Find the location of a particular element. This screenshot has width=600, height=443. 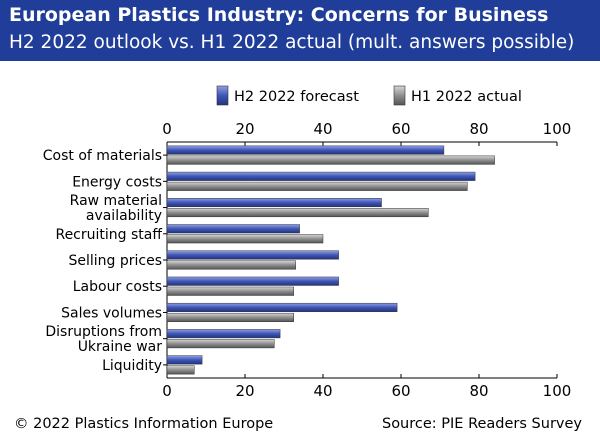

category-label: Liquidity is located at coordinates (132, 366).